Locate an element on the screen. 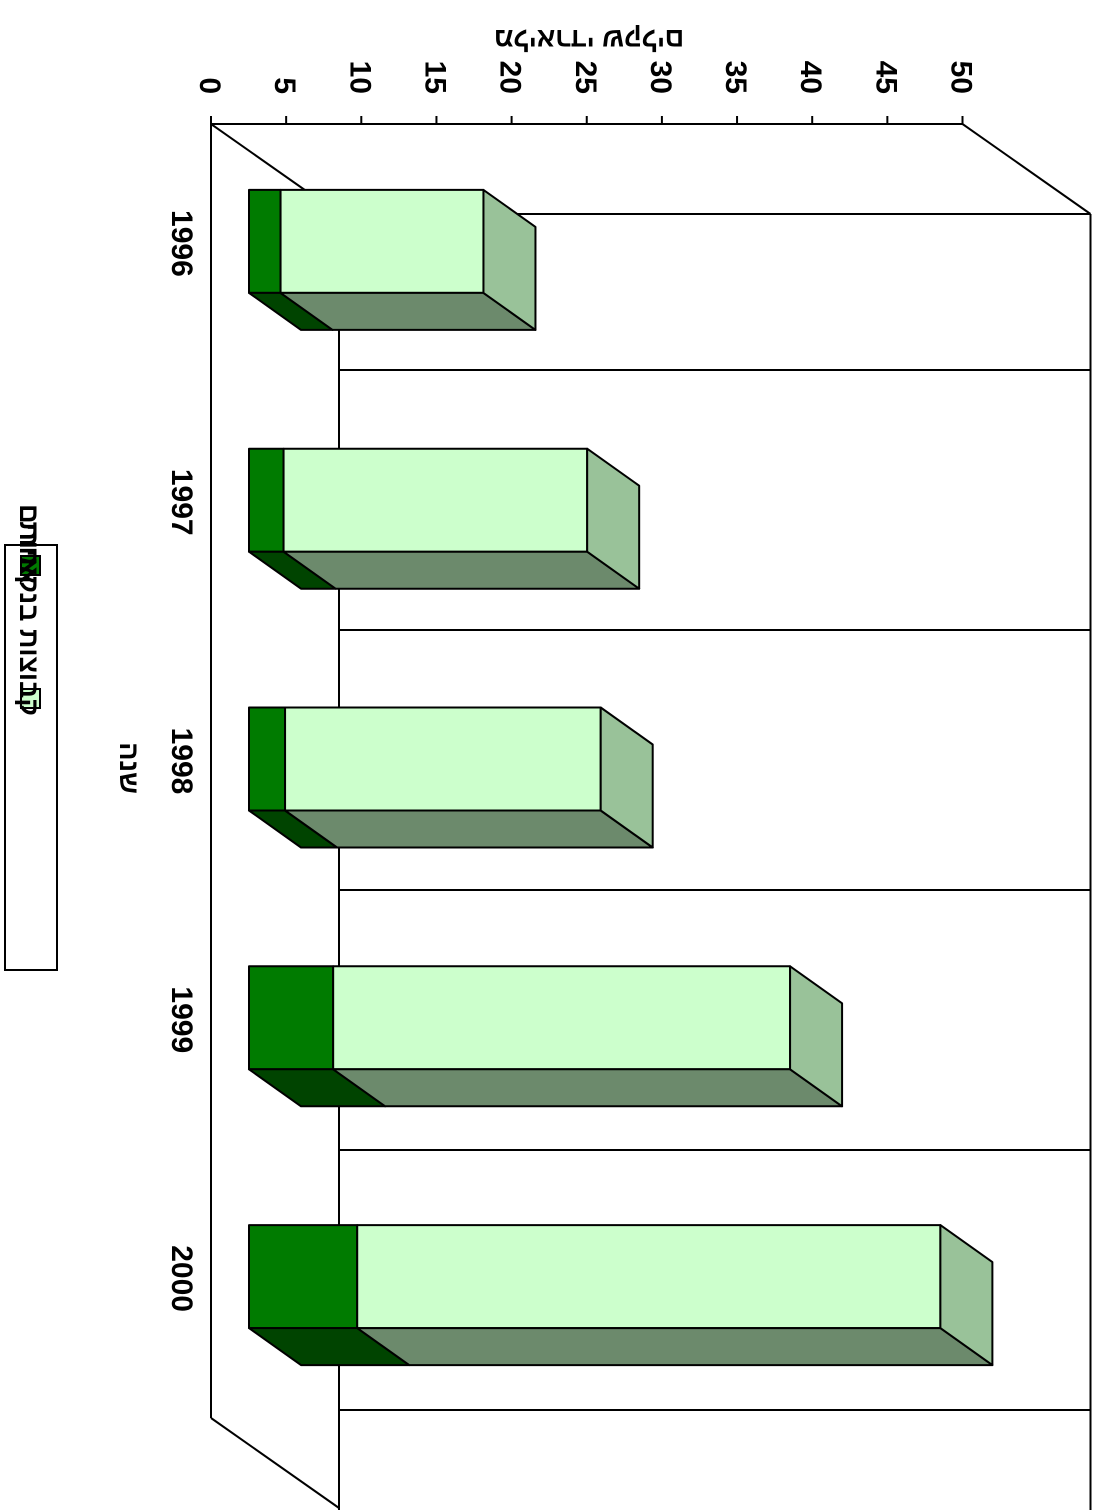 This screenshot has height=1510, width=1097. tick-label: 45 is located at coordinates (885, 77).